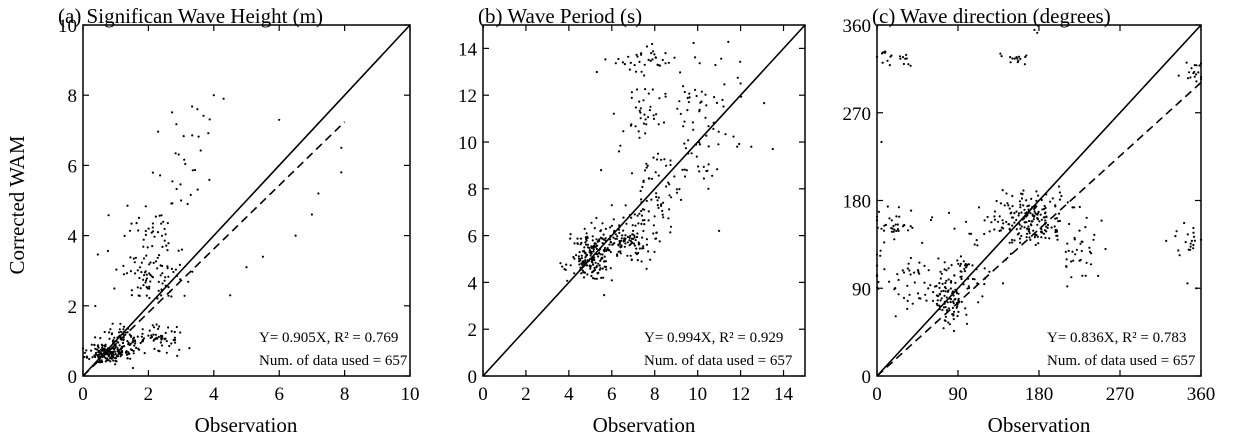 This screenshot has height=439, width=1239. Describe the element at coordinates (473, 330) in the screenshot. I see `y-tick-label: 2` at that location.